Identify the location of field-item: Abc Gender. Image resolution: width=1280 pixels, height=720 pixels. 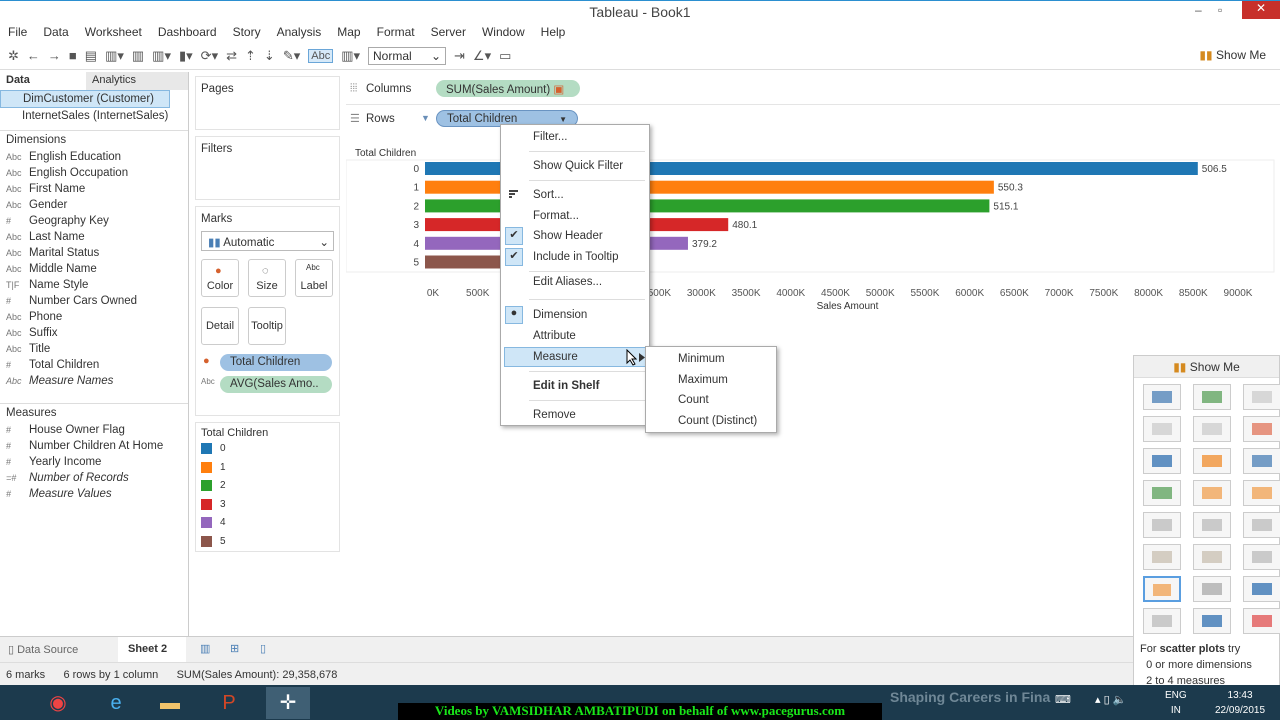
(94, 205).